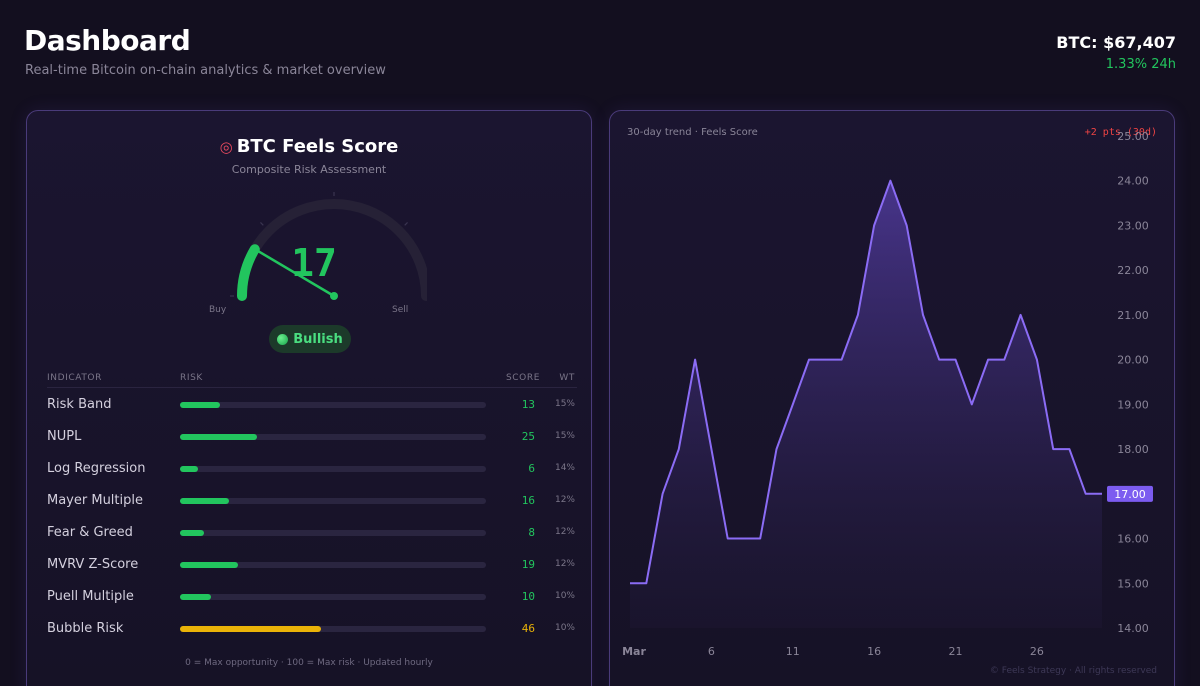 This screenshot has width=1200, height=686. What do you see at coordinates (1140, 64) in the screenshot?
I see `price-change: 1.33% 24h` at bounding box center [1140, 64].